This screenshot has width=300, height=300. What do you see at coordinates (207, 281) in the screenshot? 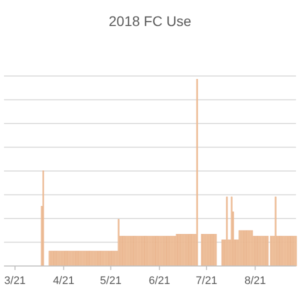
I see `x-tick-label: 7/21` at bounding box center [207, 281].